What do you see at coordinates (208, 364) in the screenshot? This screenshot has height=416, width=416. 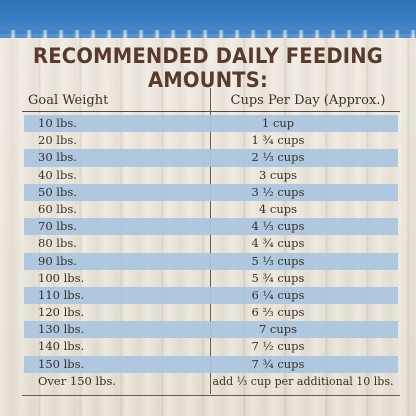 I see `table-row: 150 lbs. 7 ¾ cups` at bounding box center [208, 364].